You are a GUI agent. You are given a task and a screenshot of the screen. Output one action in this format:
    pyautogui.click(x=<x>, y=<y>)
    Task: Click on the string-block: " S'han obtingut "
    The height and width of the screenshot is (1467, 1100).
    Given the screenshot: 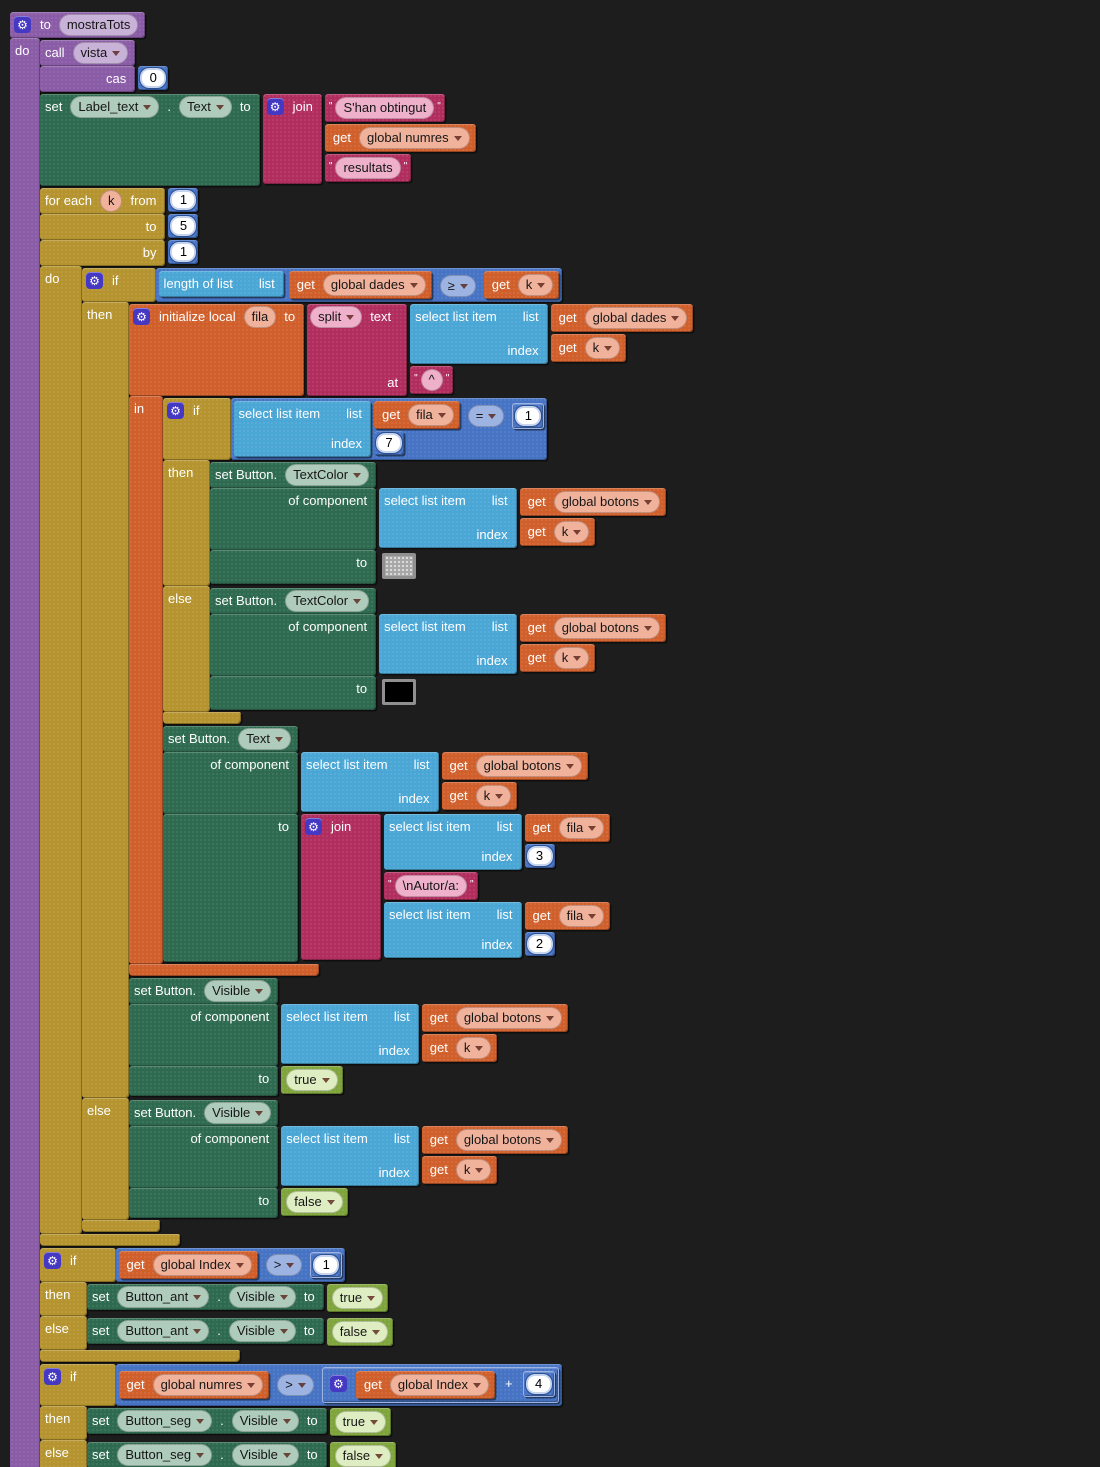 What is the action you would take?
    pyautogui.click(x=384, y=108)
    